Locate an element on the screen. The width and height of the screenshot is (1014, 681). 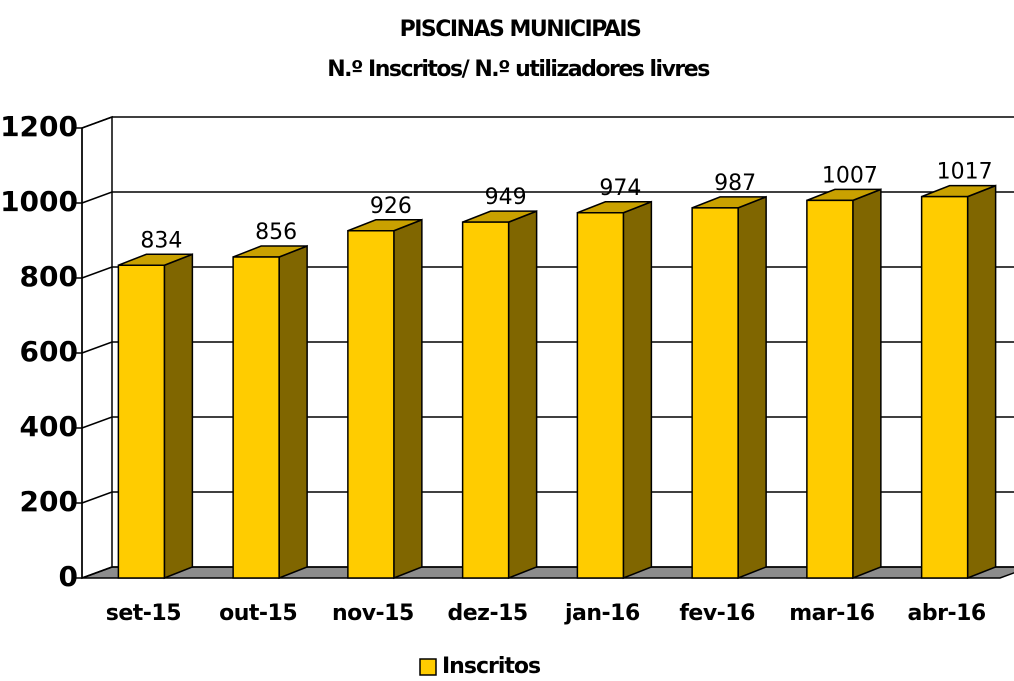
x-tick-label: out-15 is located at coordinates (258, 613).